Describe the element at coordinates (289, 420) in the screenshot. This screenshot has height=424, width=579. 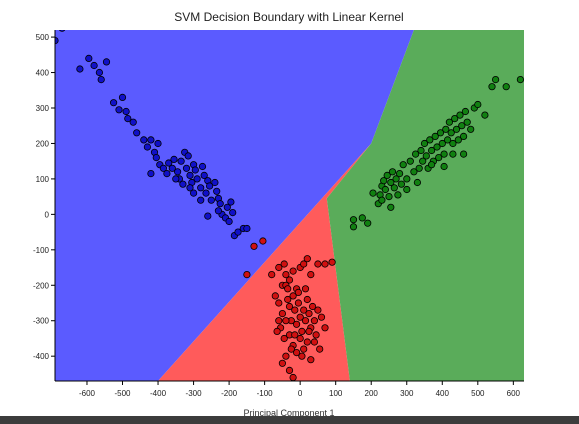
I see `bottom-bar` at that location.